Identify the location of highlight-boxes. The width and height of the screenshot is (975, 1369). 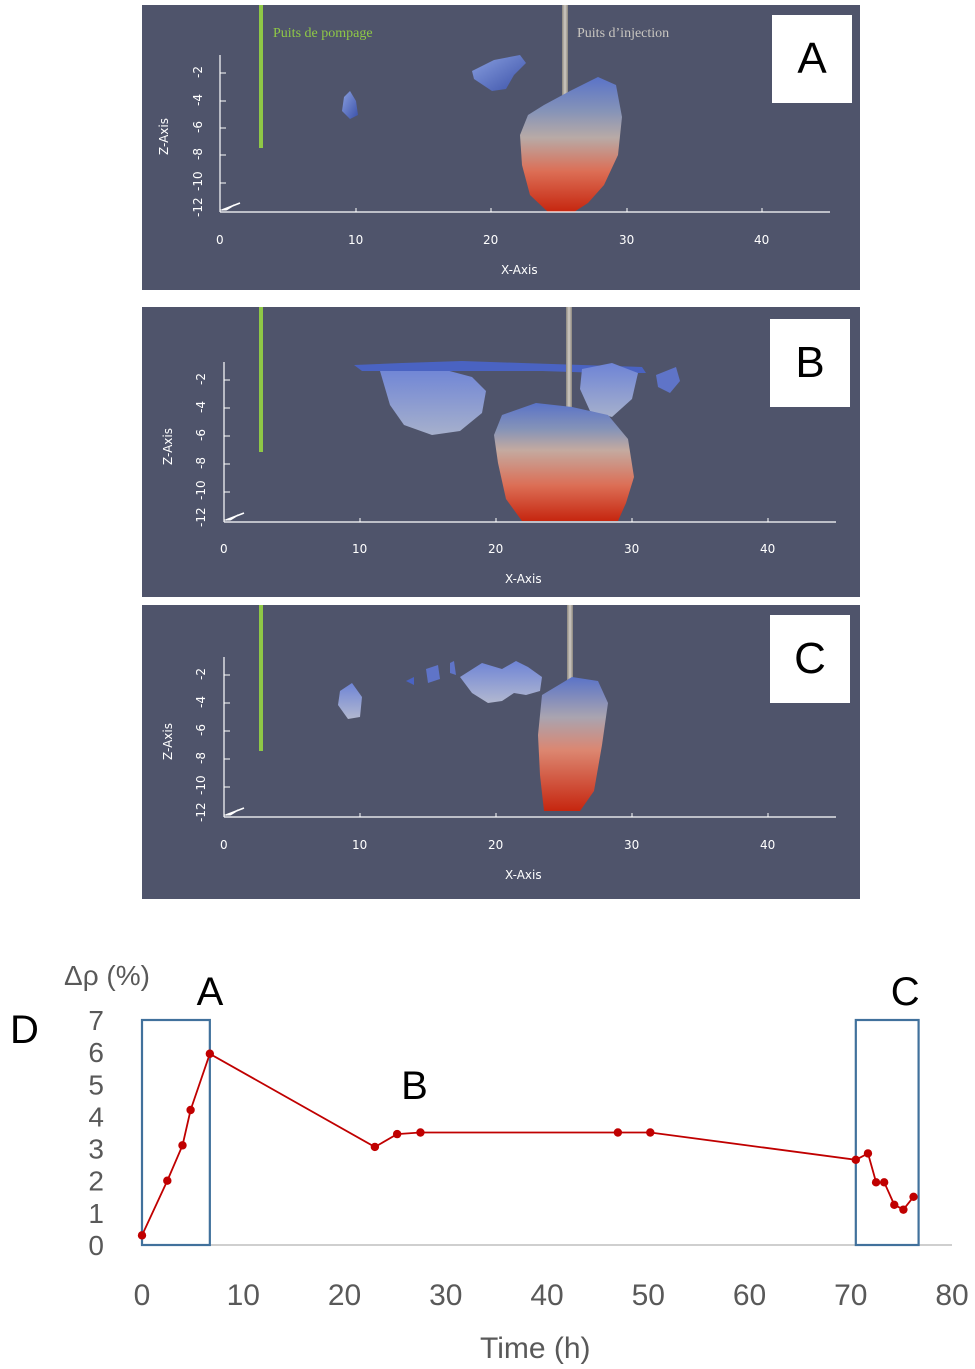
(530, 1132).